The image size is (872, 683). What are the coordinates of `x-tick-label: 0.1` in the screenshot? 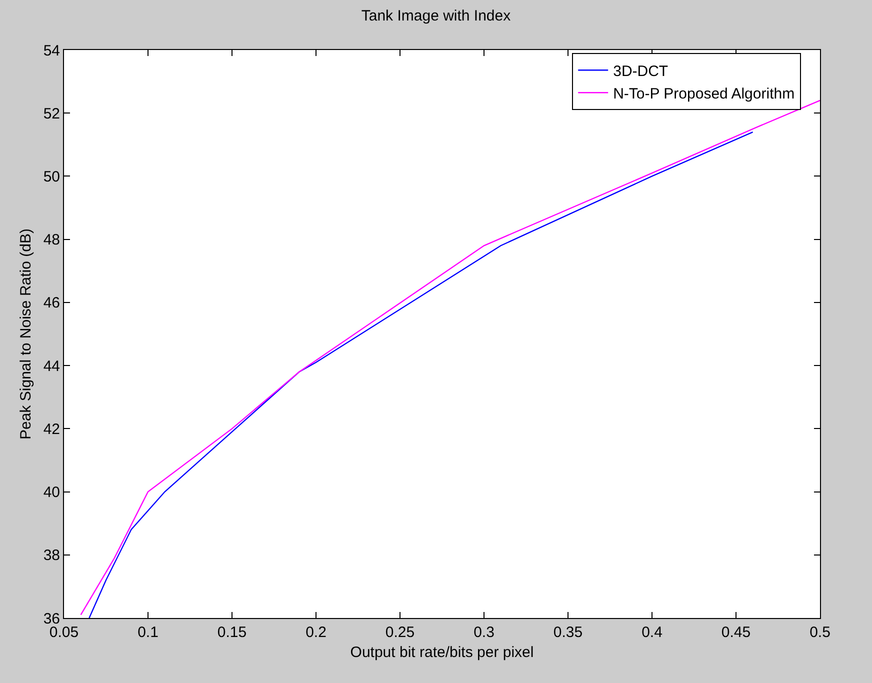 It's located at (148, 632).